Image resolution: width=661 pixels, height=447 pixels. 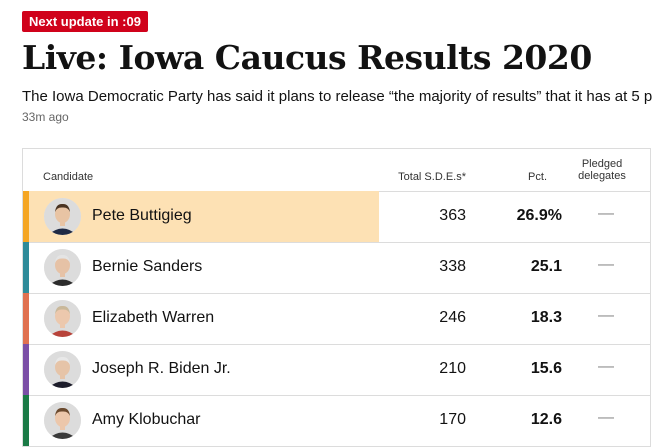 I want to click on header-pct: Pct., so click(x=537, y=177).